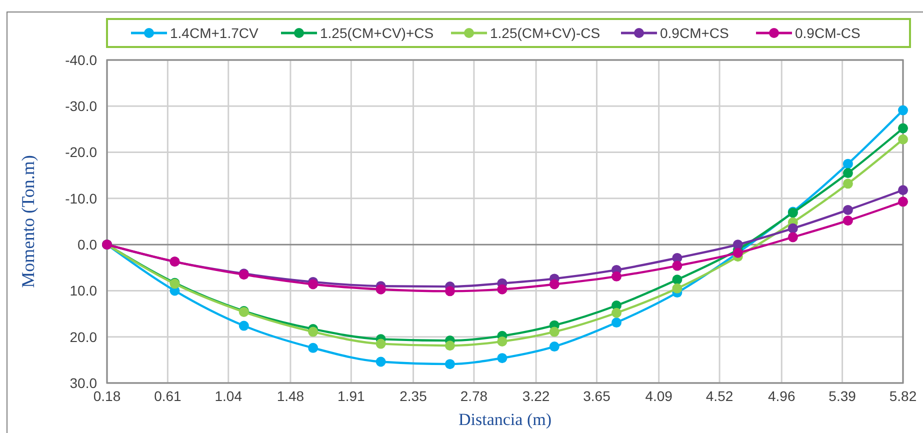 The width and height of the screenshot is (923, 433). What do you see at coordinates (545, 32) in the screenshot?
I see `legend-label: 1.25(CM+CV)-CS` at bounding box center [545, 32].